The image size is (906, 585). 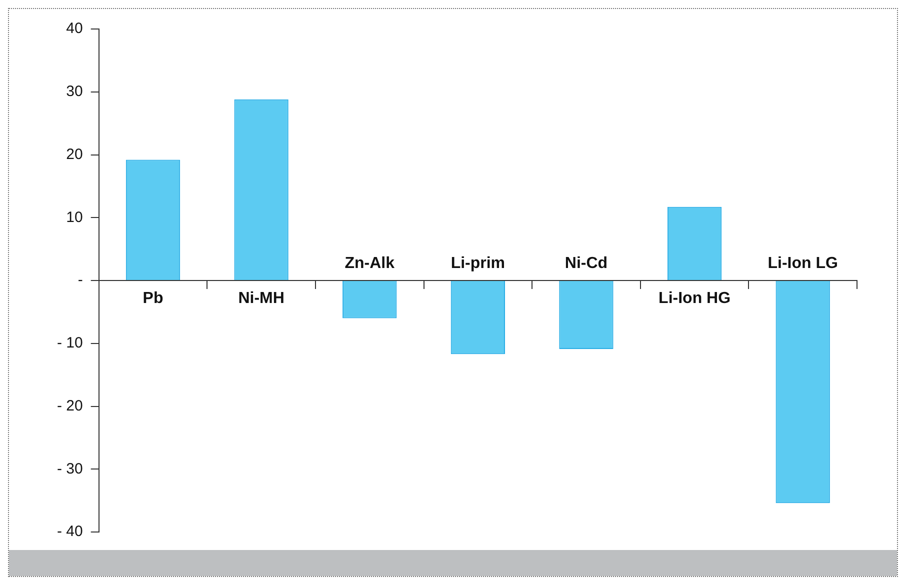 What do you see at coordinates (80, 280) in the screenshot?
I see `y-tick-label: -` at bounding box center [80, 280].